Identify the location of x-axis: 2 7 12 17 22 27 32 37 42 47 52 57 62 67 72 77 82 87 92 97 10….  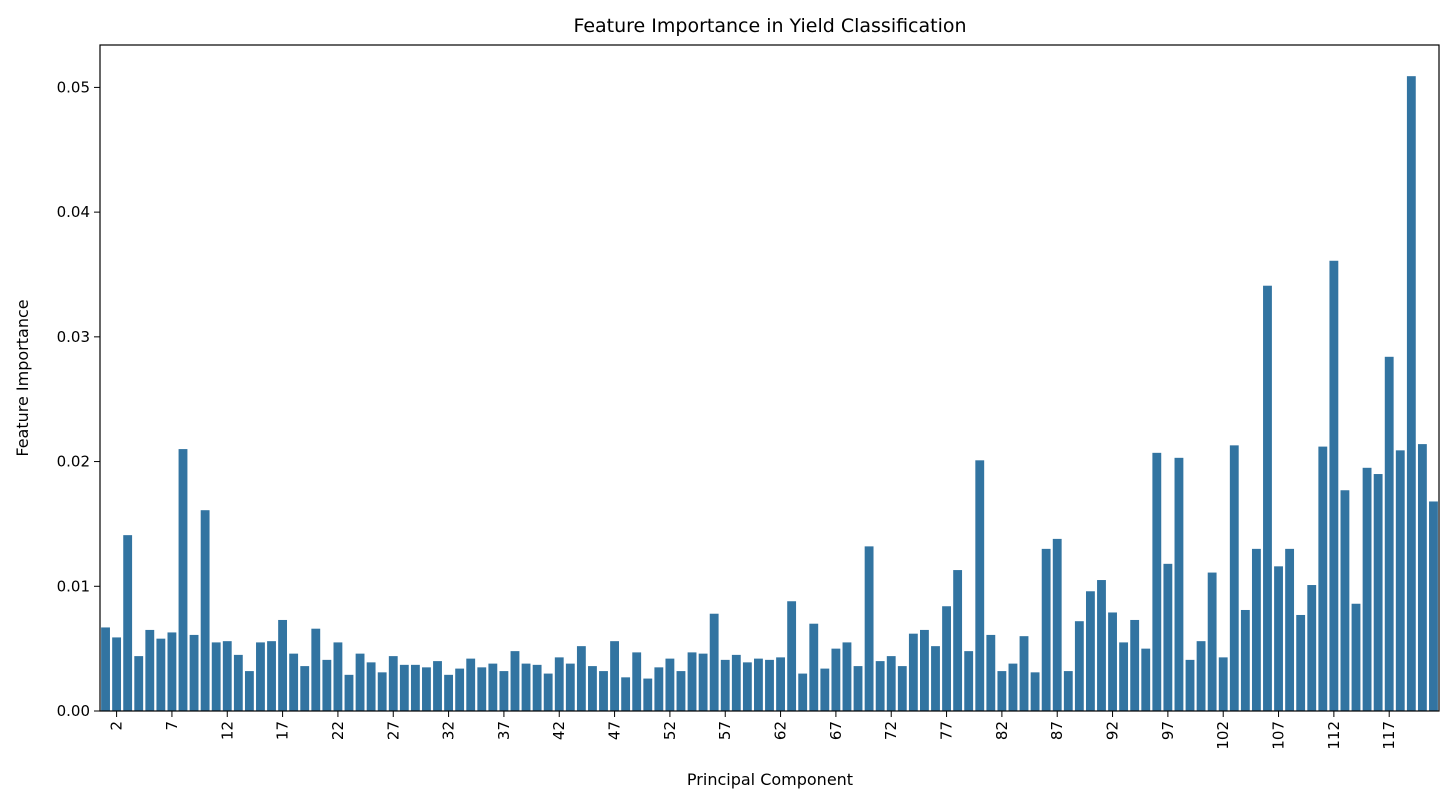
(753, 730).